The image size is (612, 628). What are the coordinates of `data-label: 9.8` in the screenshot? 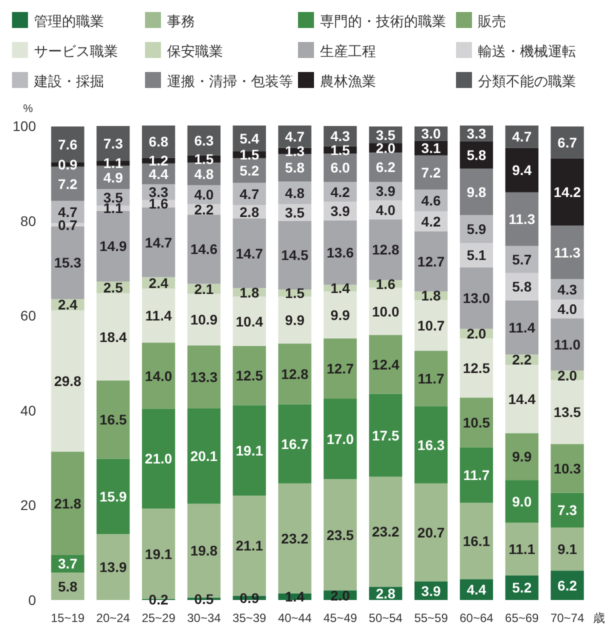 It's located at (476, 192).